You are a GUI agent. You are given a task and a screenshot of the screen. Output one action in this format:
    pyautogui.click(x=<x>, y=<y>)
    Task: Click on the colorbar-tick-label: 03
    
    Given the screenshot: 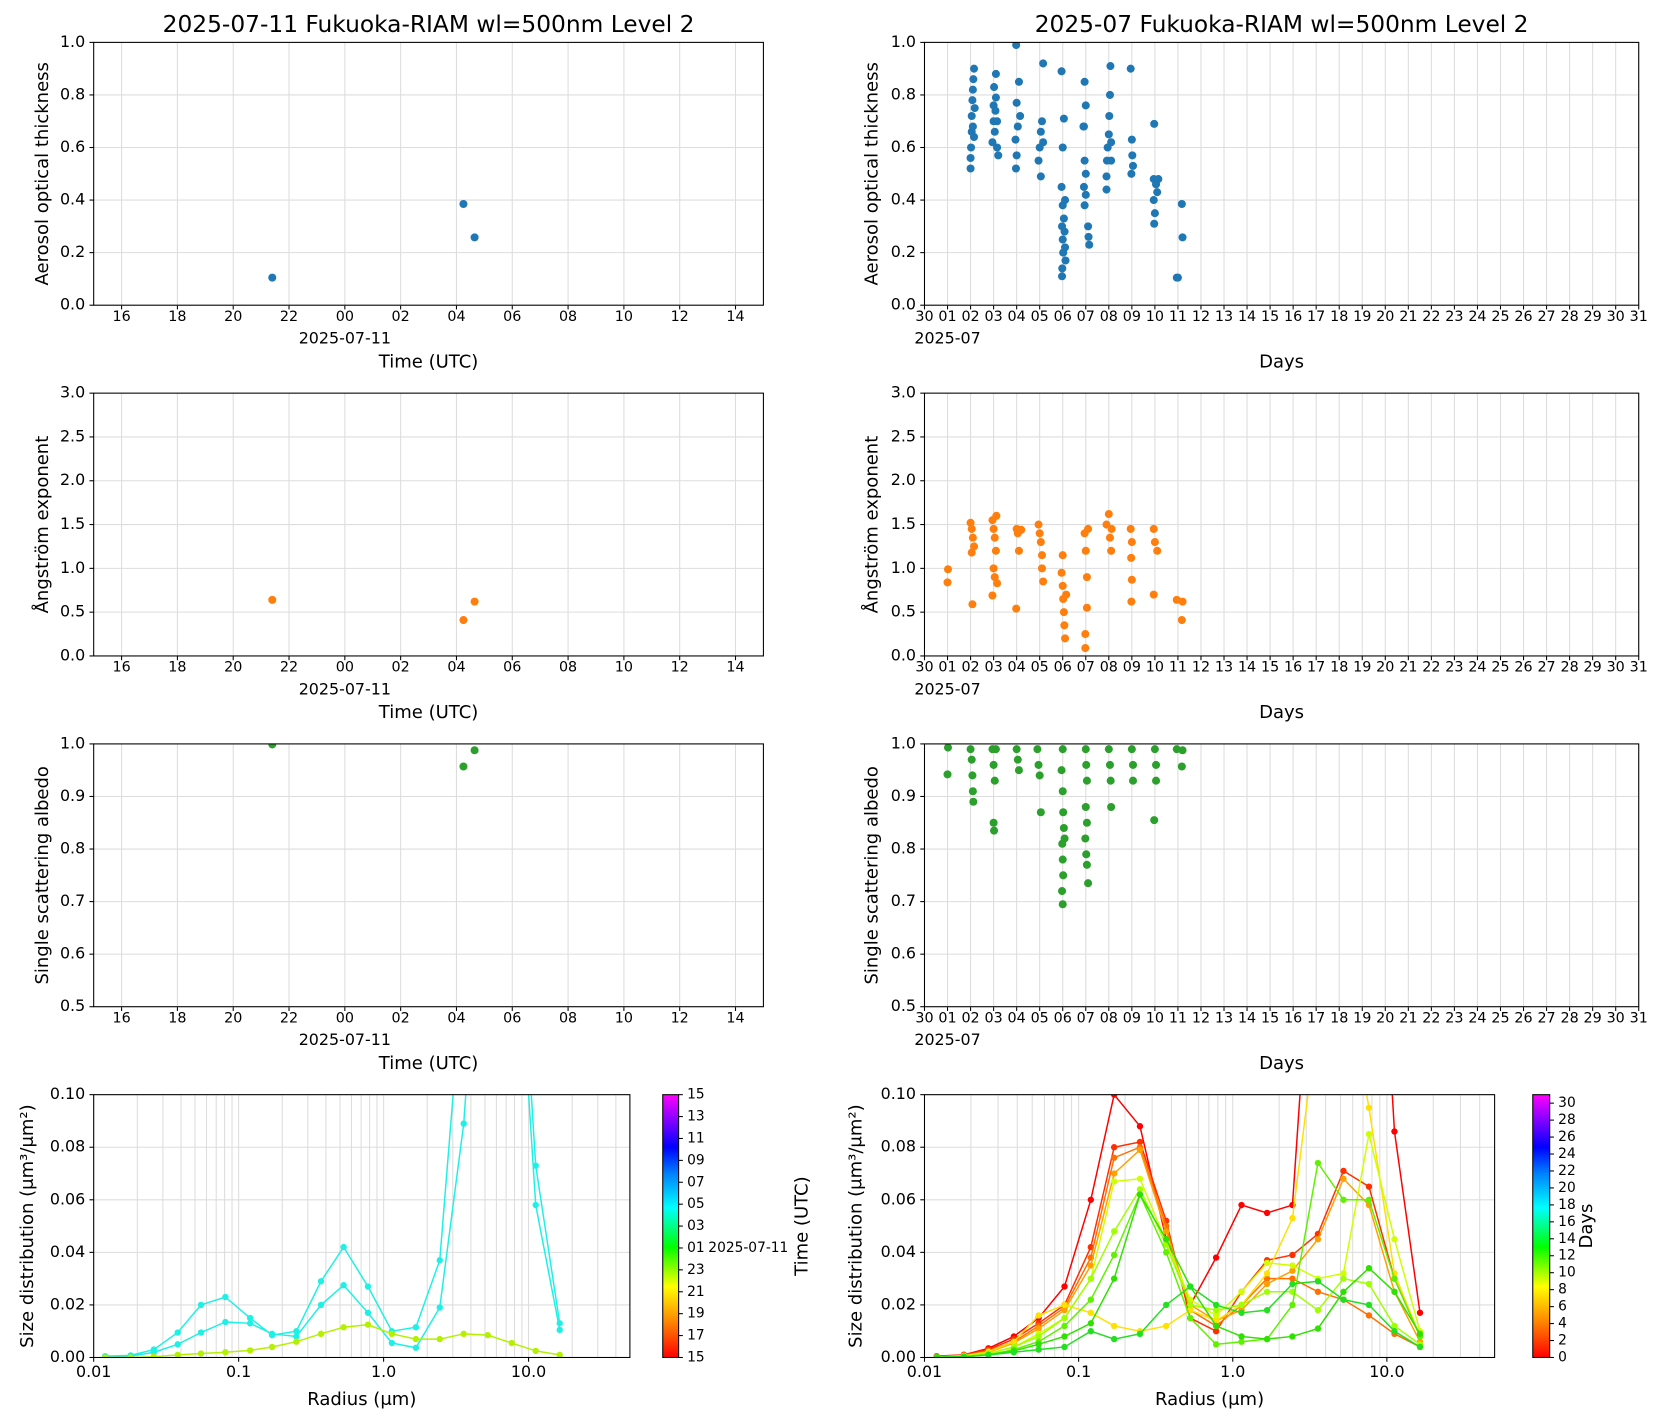 What is the action you would take?
    pyautogui.click(x=696, y=1226)
    